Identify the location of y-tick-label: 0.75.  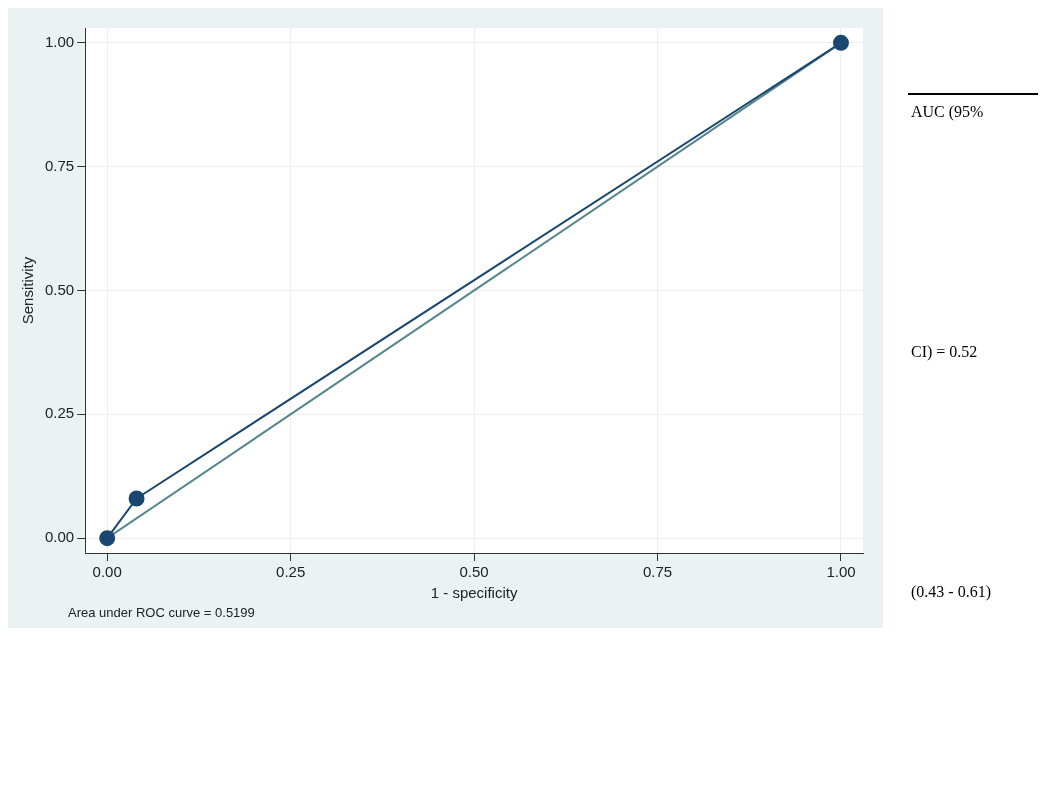
(59, 165).